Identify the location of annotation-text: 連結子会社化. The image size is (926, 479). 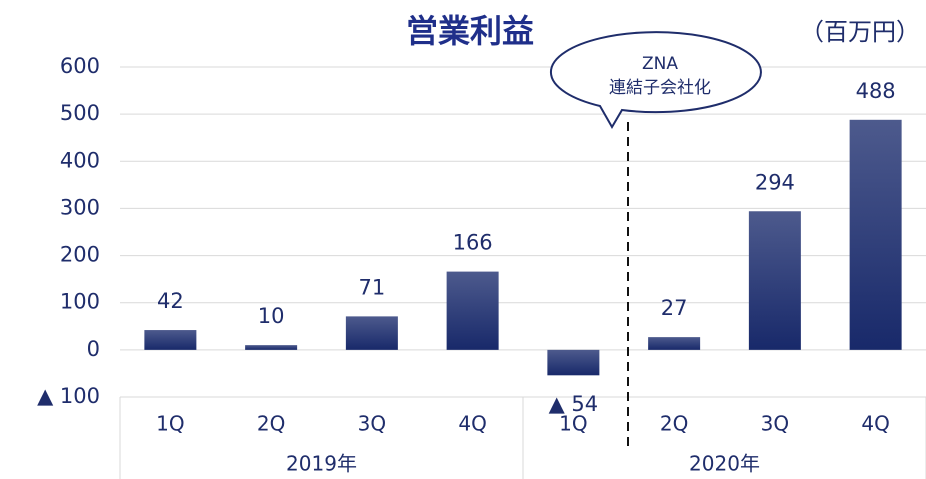
(660, 88).